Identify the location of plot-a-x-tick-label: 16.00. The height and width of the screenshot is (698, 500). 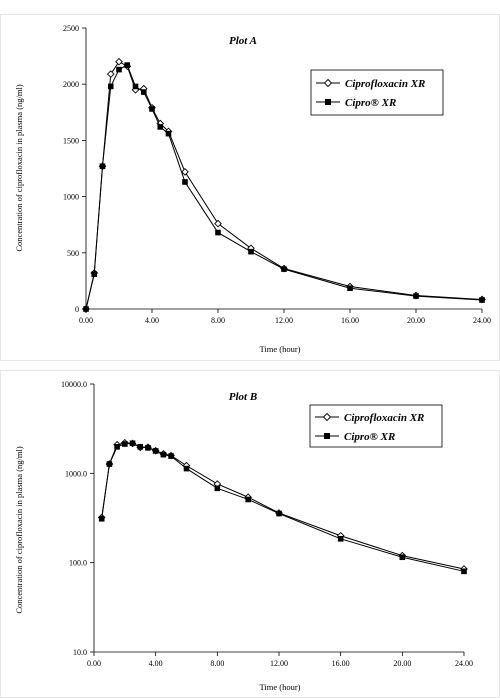
(350, 320).